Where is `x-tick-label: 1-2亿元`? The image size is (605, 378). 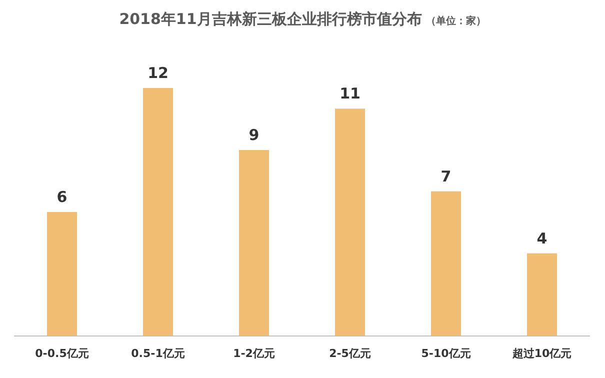 x-tick-label: 1-2亿元 is located at coordinates (254, 353).